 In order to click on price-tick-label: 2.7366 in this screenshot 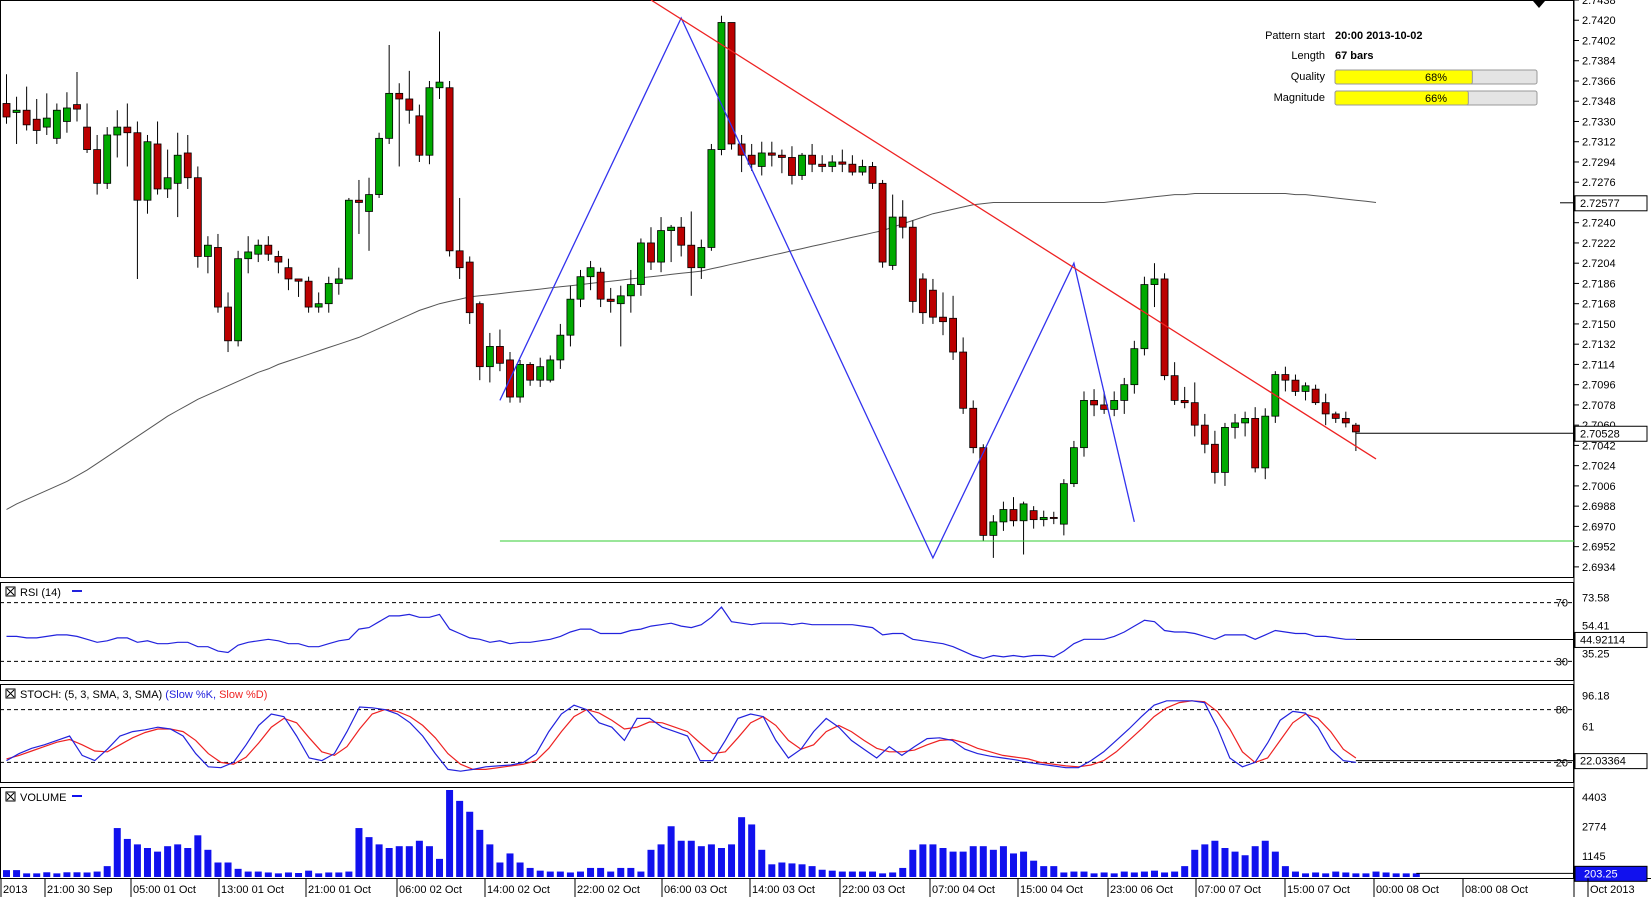, I will do `click(1599, 82)`.